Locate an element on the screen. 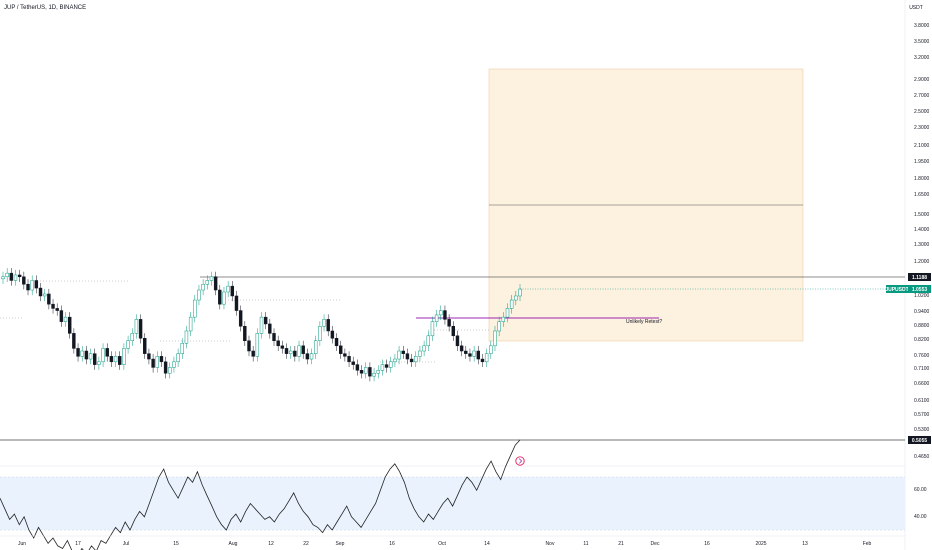 The width and height of the screenshot is (932, 550). price-axis-label: 2.9000 is located at coordinates (922, 80).